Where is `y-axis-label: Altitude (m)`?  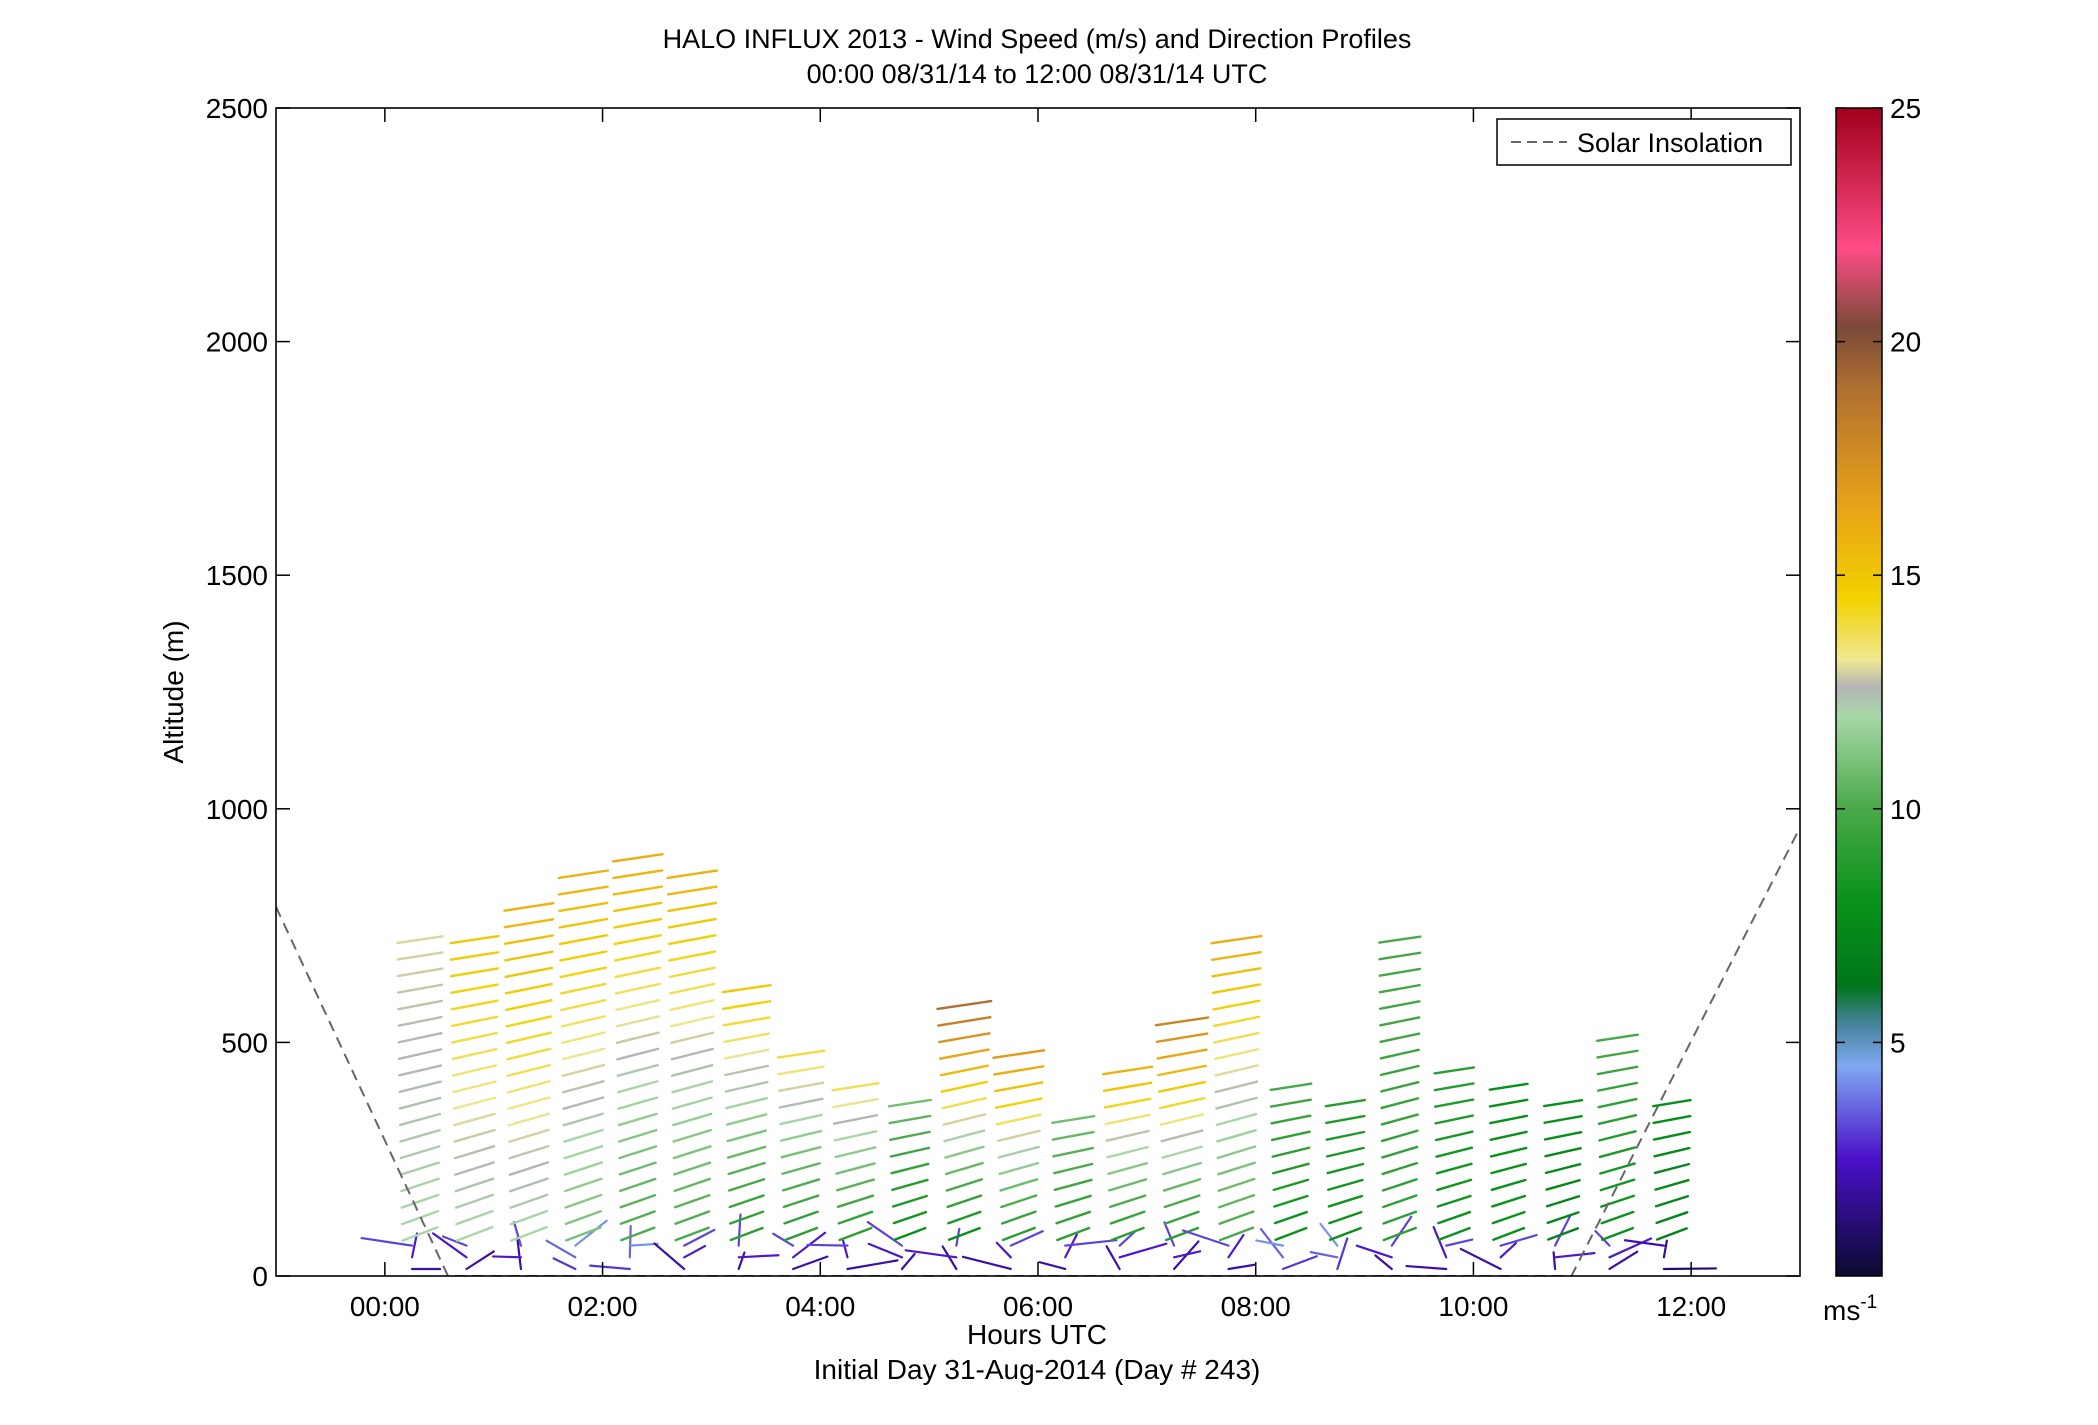 y-axis-label: Altitude (m) is located at coordinates (173, 691).